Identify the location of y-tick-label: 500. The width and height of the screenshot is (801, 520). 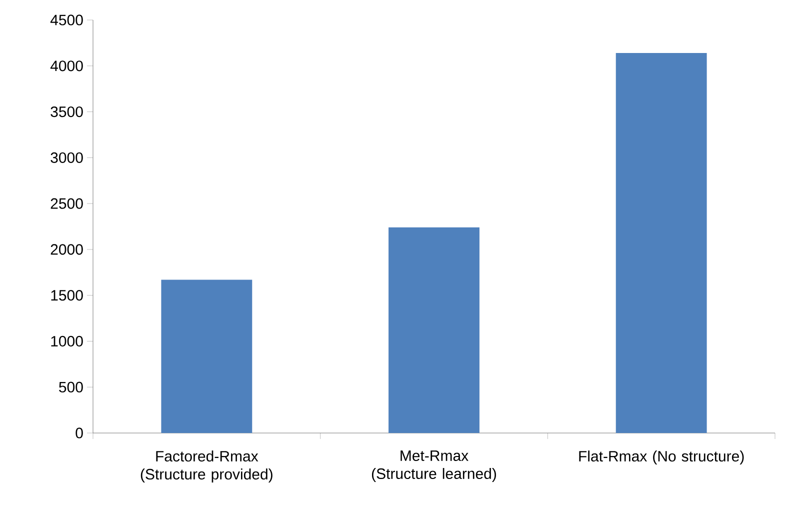
(71, 387).